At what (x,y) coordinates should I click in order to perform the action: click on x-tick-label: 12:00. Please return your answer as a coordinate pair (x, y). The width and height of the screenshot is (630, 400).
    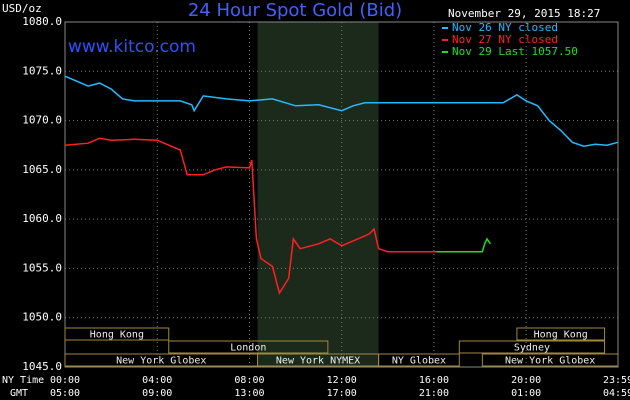
    Looking at the image, I should click on (342, 380).